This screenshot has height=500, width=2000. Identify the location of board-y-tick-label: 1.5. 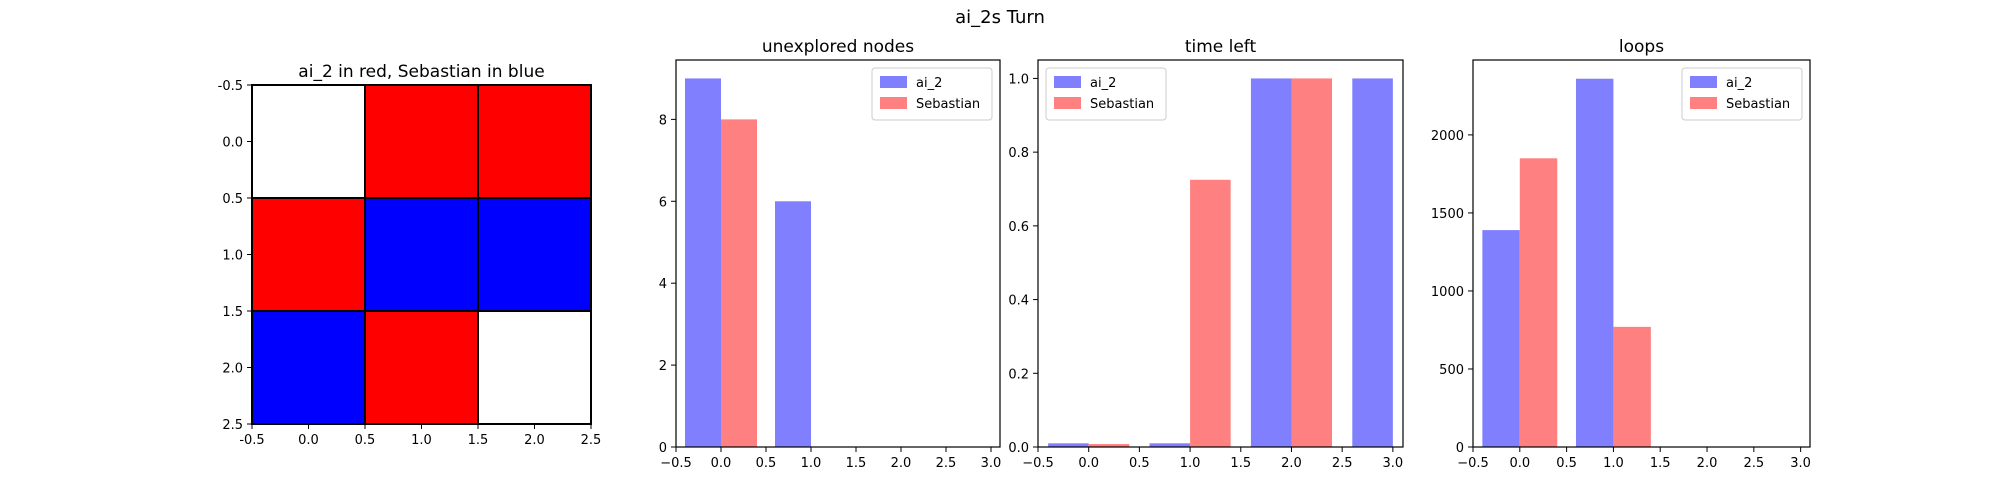
(232, 312).